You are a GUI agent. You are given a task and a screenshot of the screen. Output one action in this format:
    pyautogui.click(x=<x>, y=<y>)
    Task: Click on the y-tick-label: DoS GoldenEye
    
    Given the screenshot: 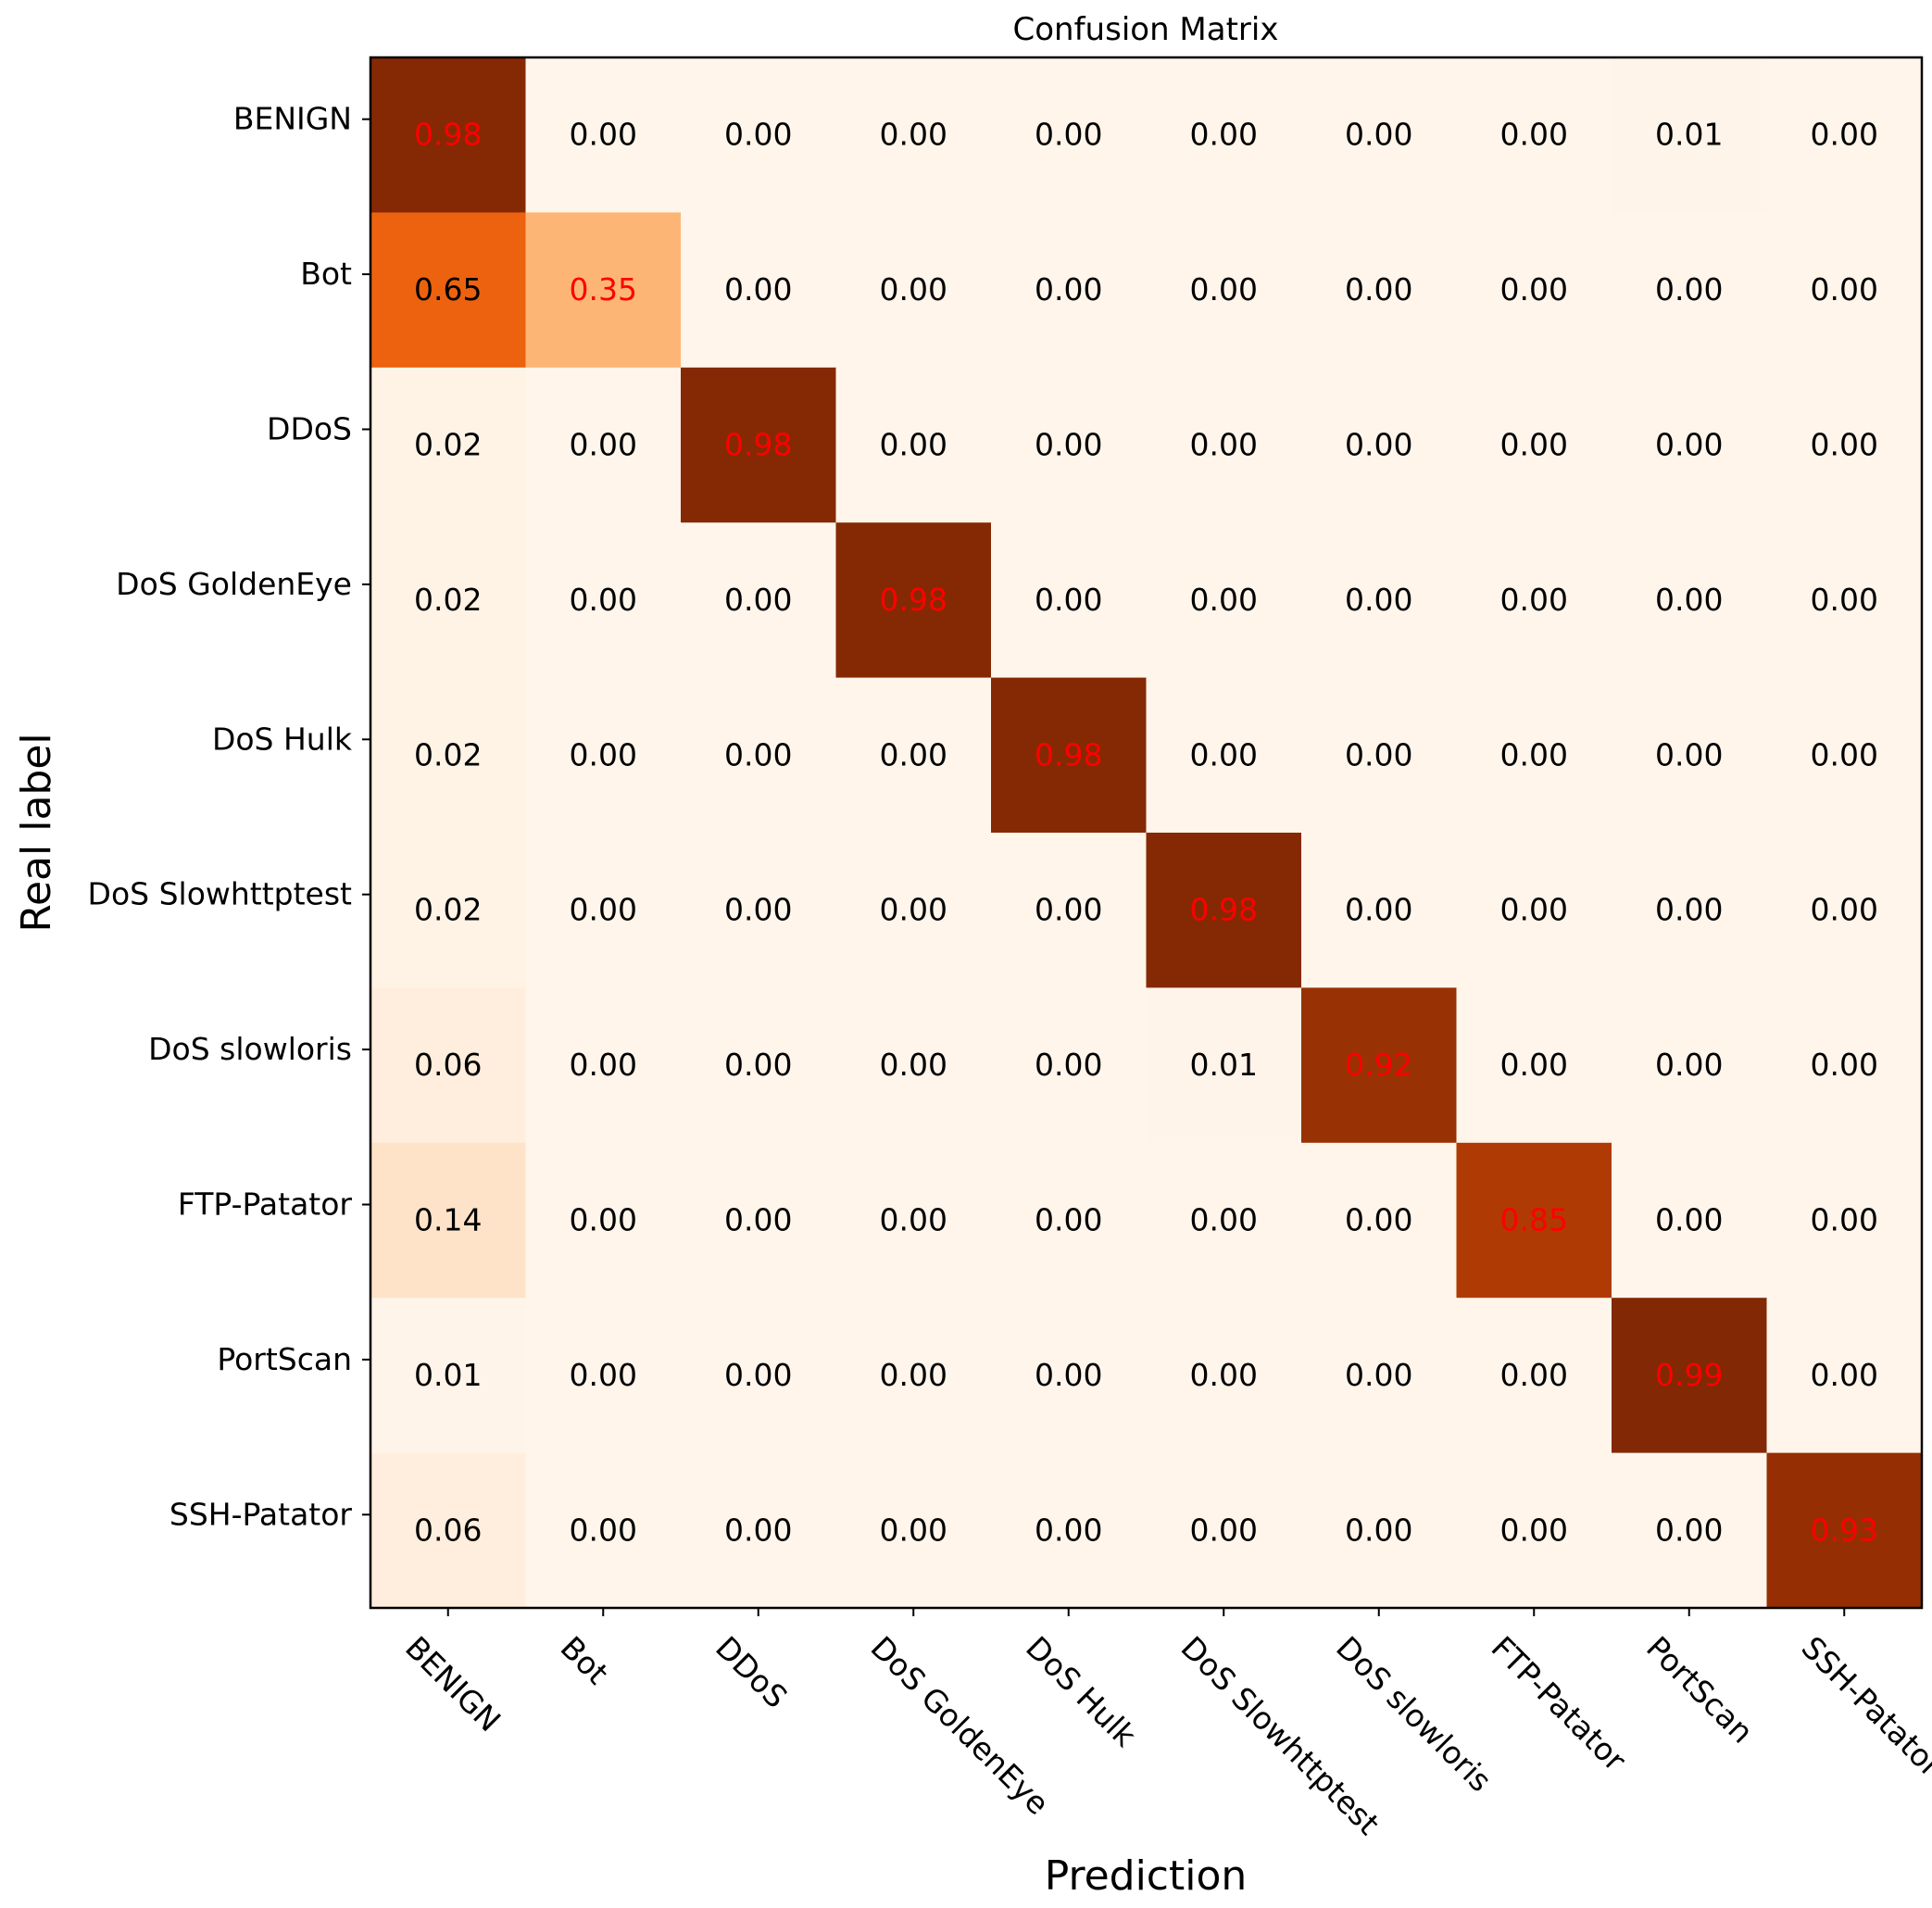 What is the action you would take?
    pyautogui.click(x=234, y=584)
    